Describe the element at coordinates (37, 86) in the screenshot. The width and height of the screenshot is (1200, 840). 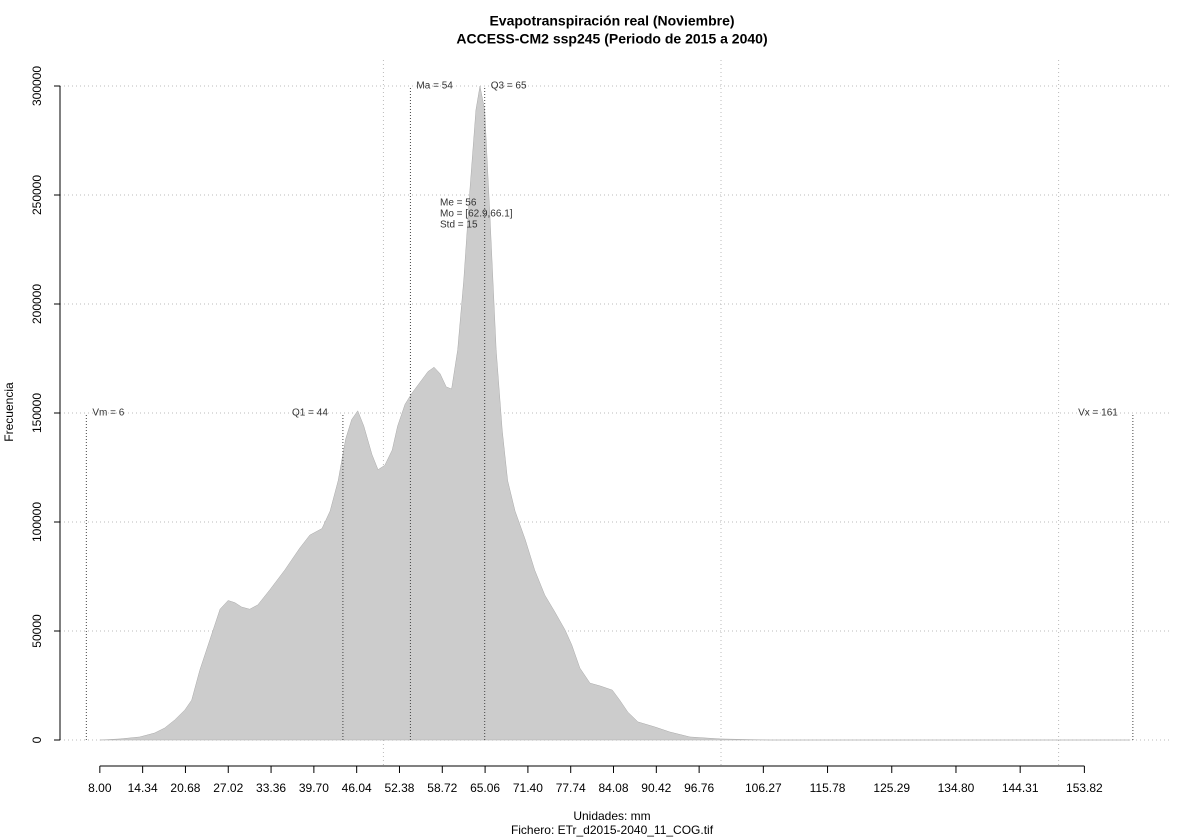
I see `y-tick-label: 300000` at that location.